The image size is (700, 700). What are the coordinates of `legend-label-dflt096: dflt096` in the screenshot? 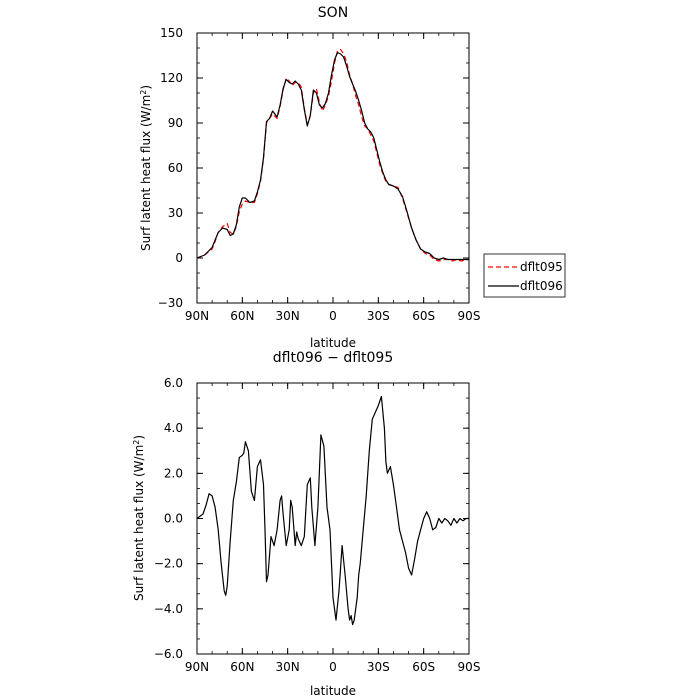 It's located at (541, 286).